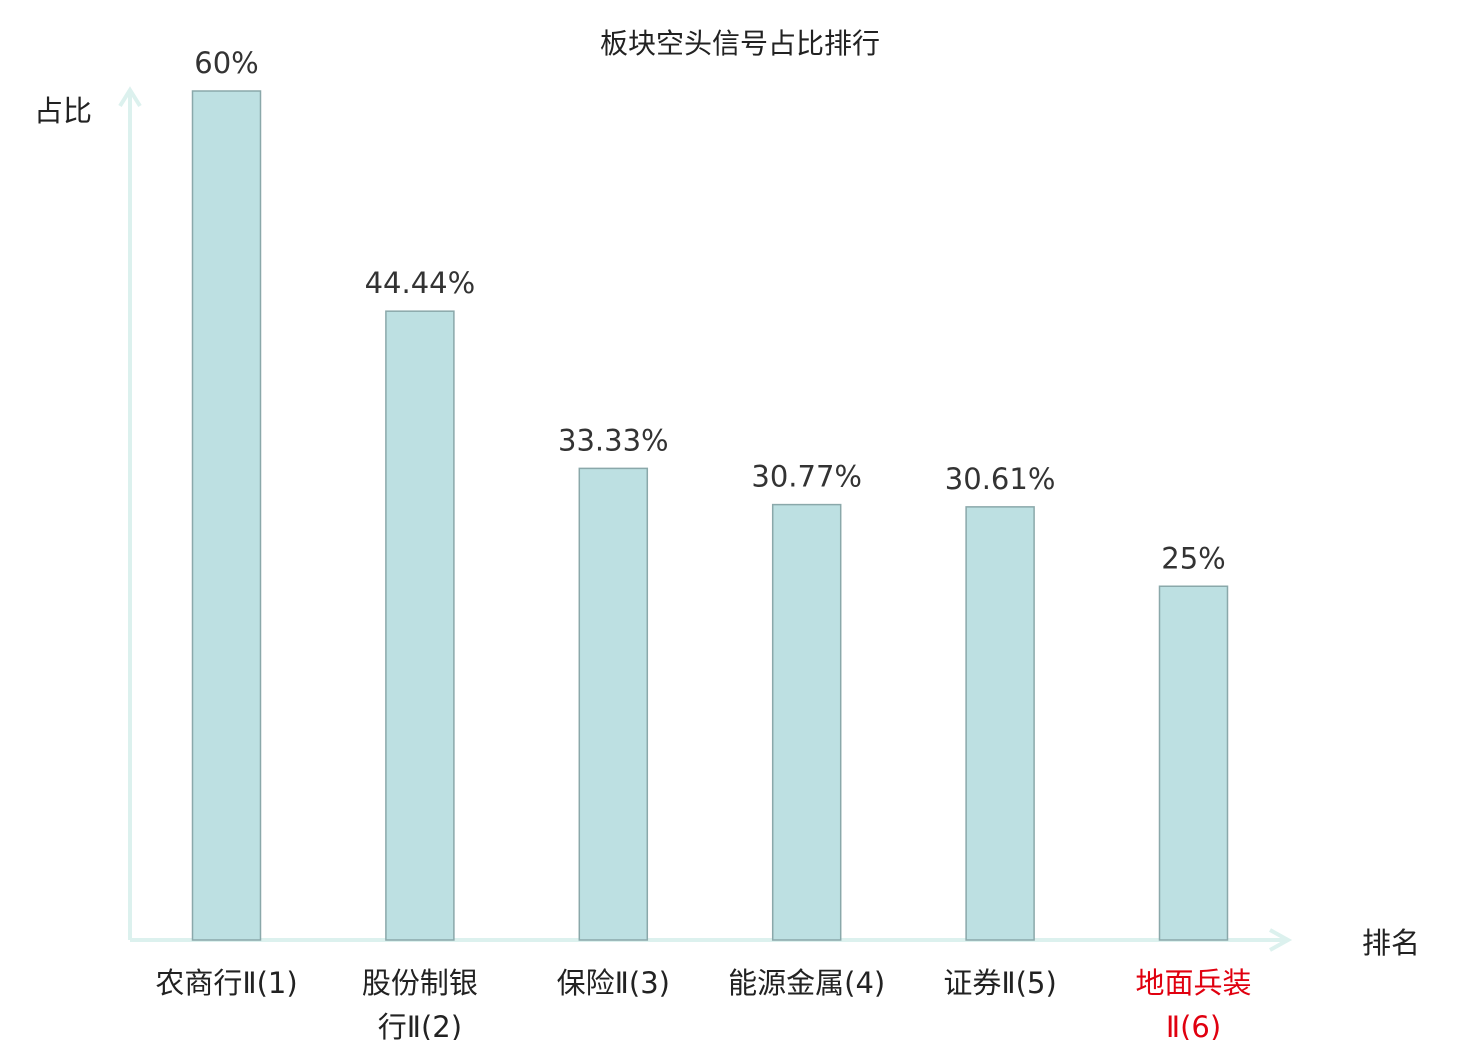  Describe the element at coordinates (130, 97) in the screenshot. I see `y-axis-arrow-icon` at that location.